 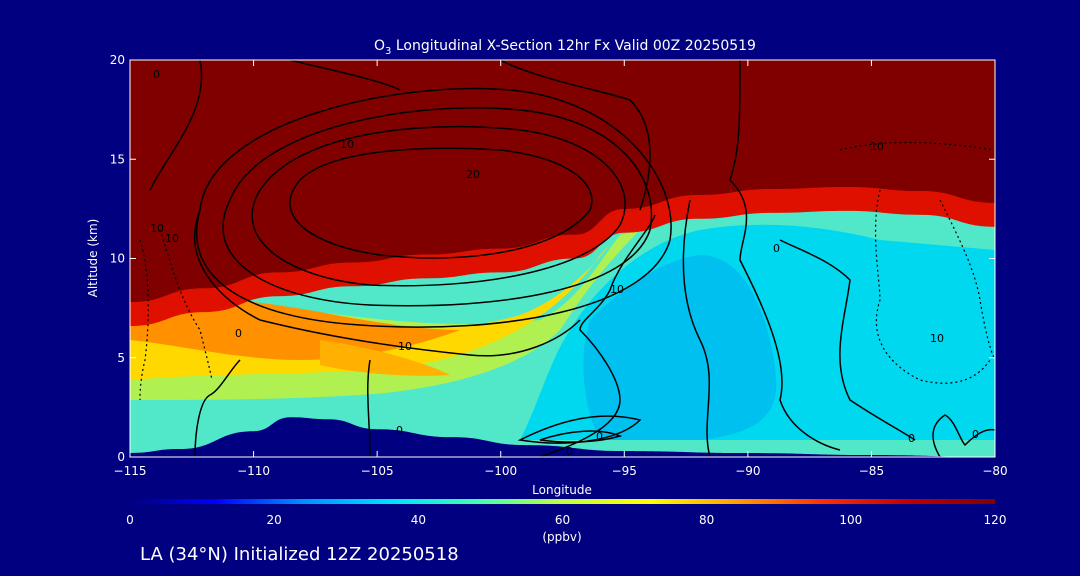 I want to click on y-axis-label: Altitude (km), so click(x=93, y=258).